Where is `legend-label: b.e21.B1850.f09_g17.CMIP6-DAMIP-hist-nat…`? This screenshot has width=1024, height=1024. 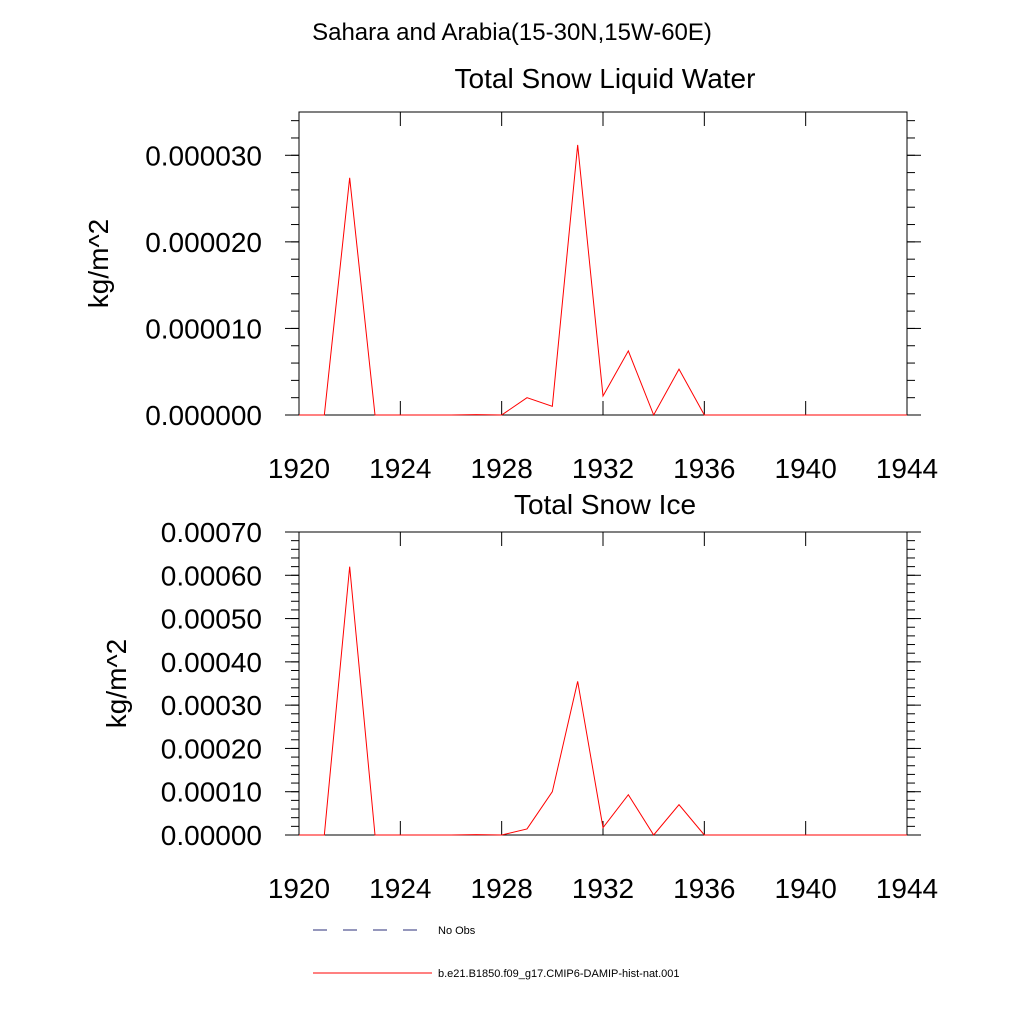 legend-label: b.e21.B1850.f09_g17.CMIP6-DAMIP-hist-nat… is located at coordinates (559, 974).